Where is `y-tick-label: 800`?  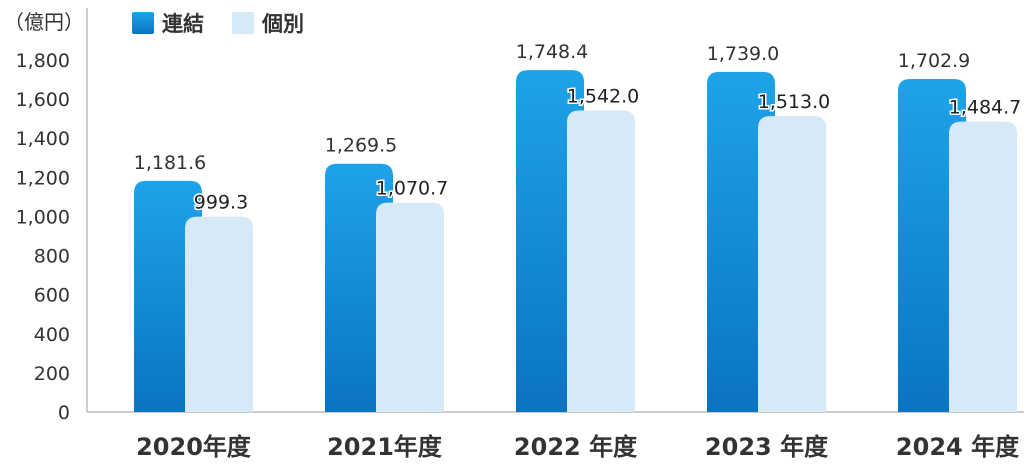
y-tick-label: 800 is located at coordinates (52, 257).